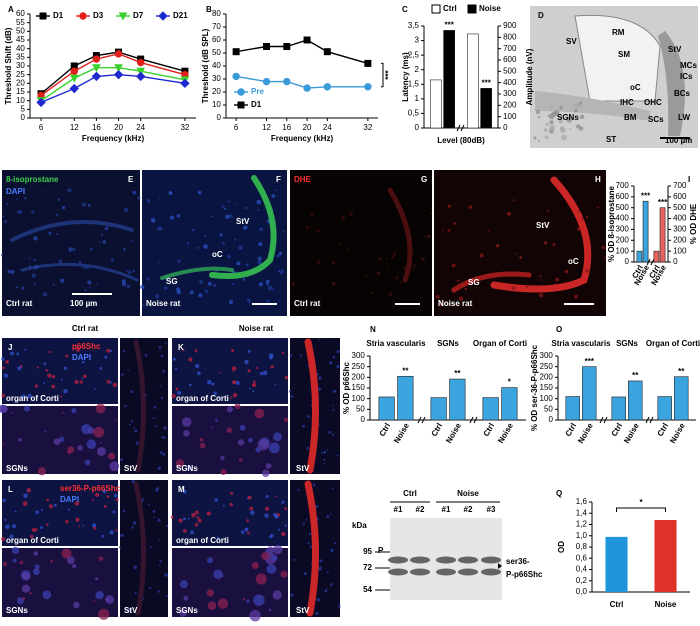 The height and width of the screenshot is (626, 700). Describe the element at coordinates (416, 40) in the screenshot. I see `y-tick-label: 3` at that location.